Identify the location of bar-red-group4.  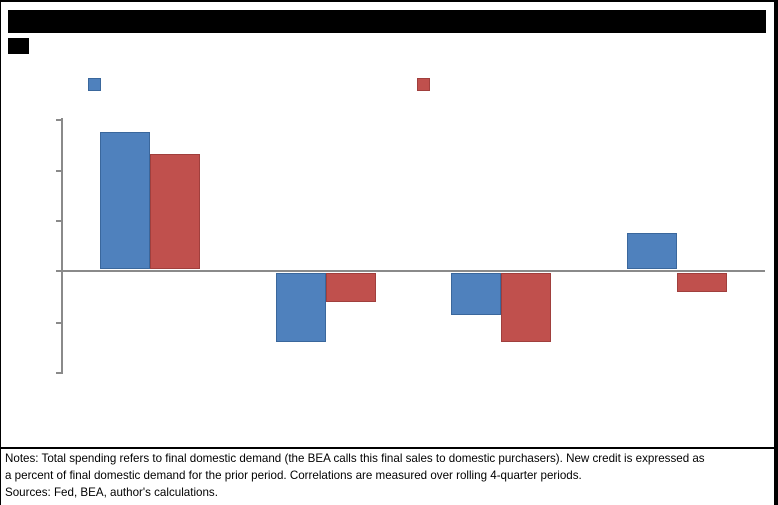
(702, 282).